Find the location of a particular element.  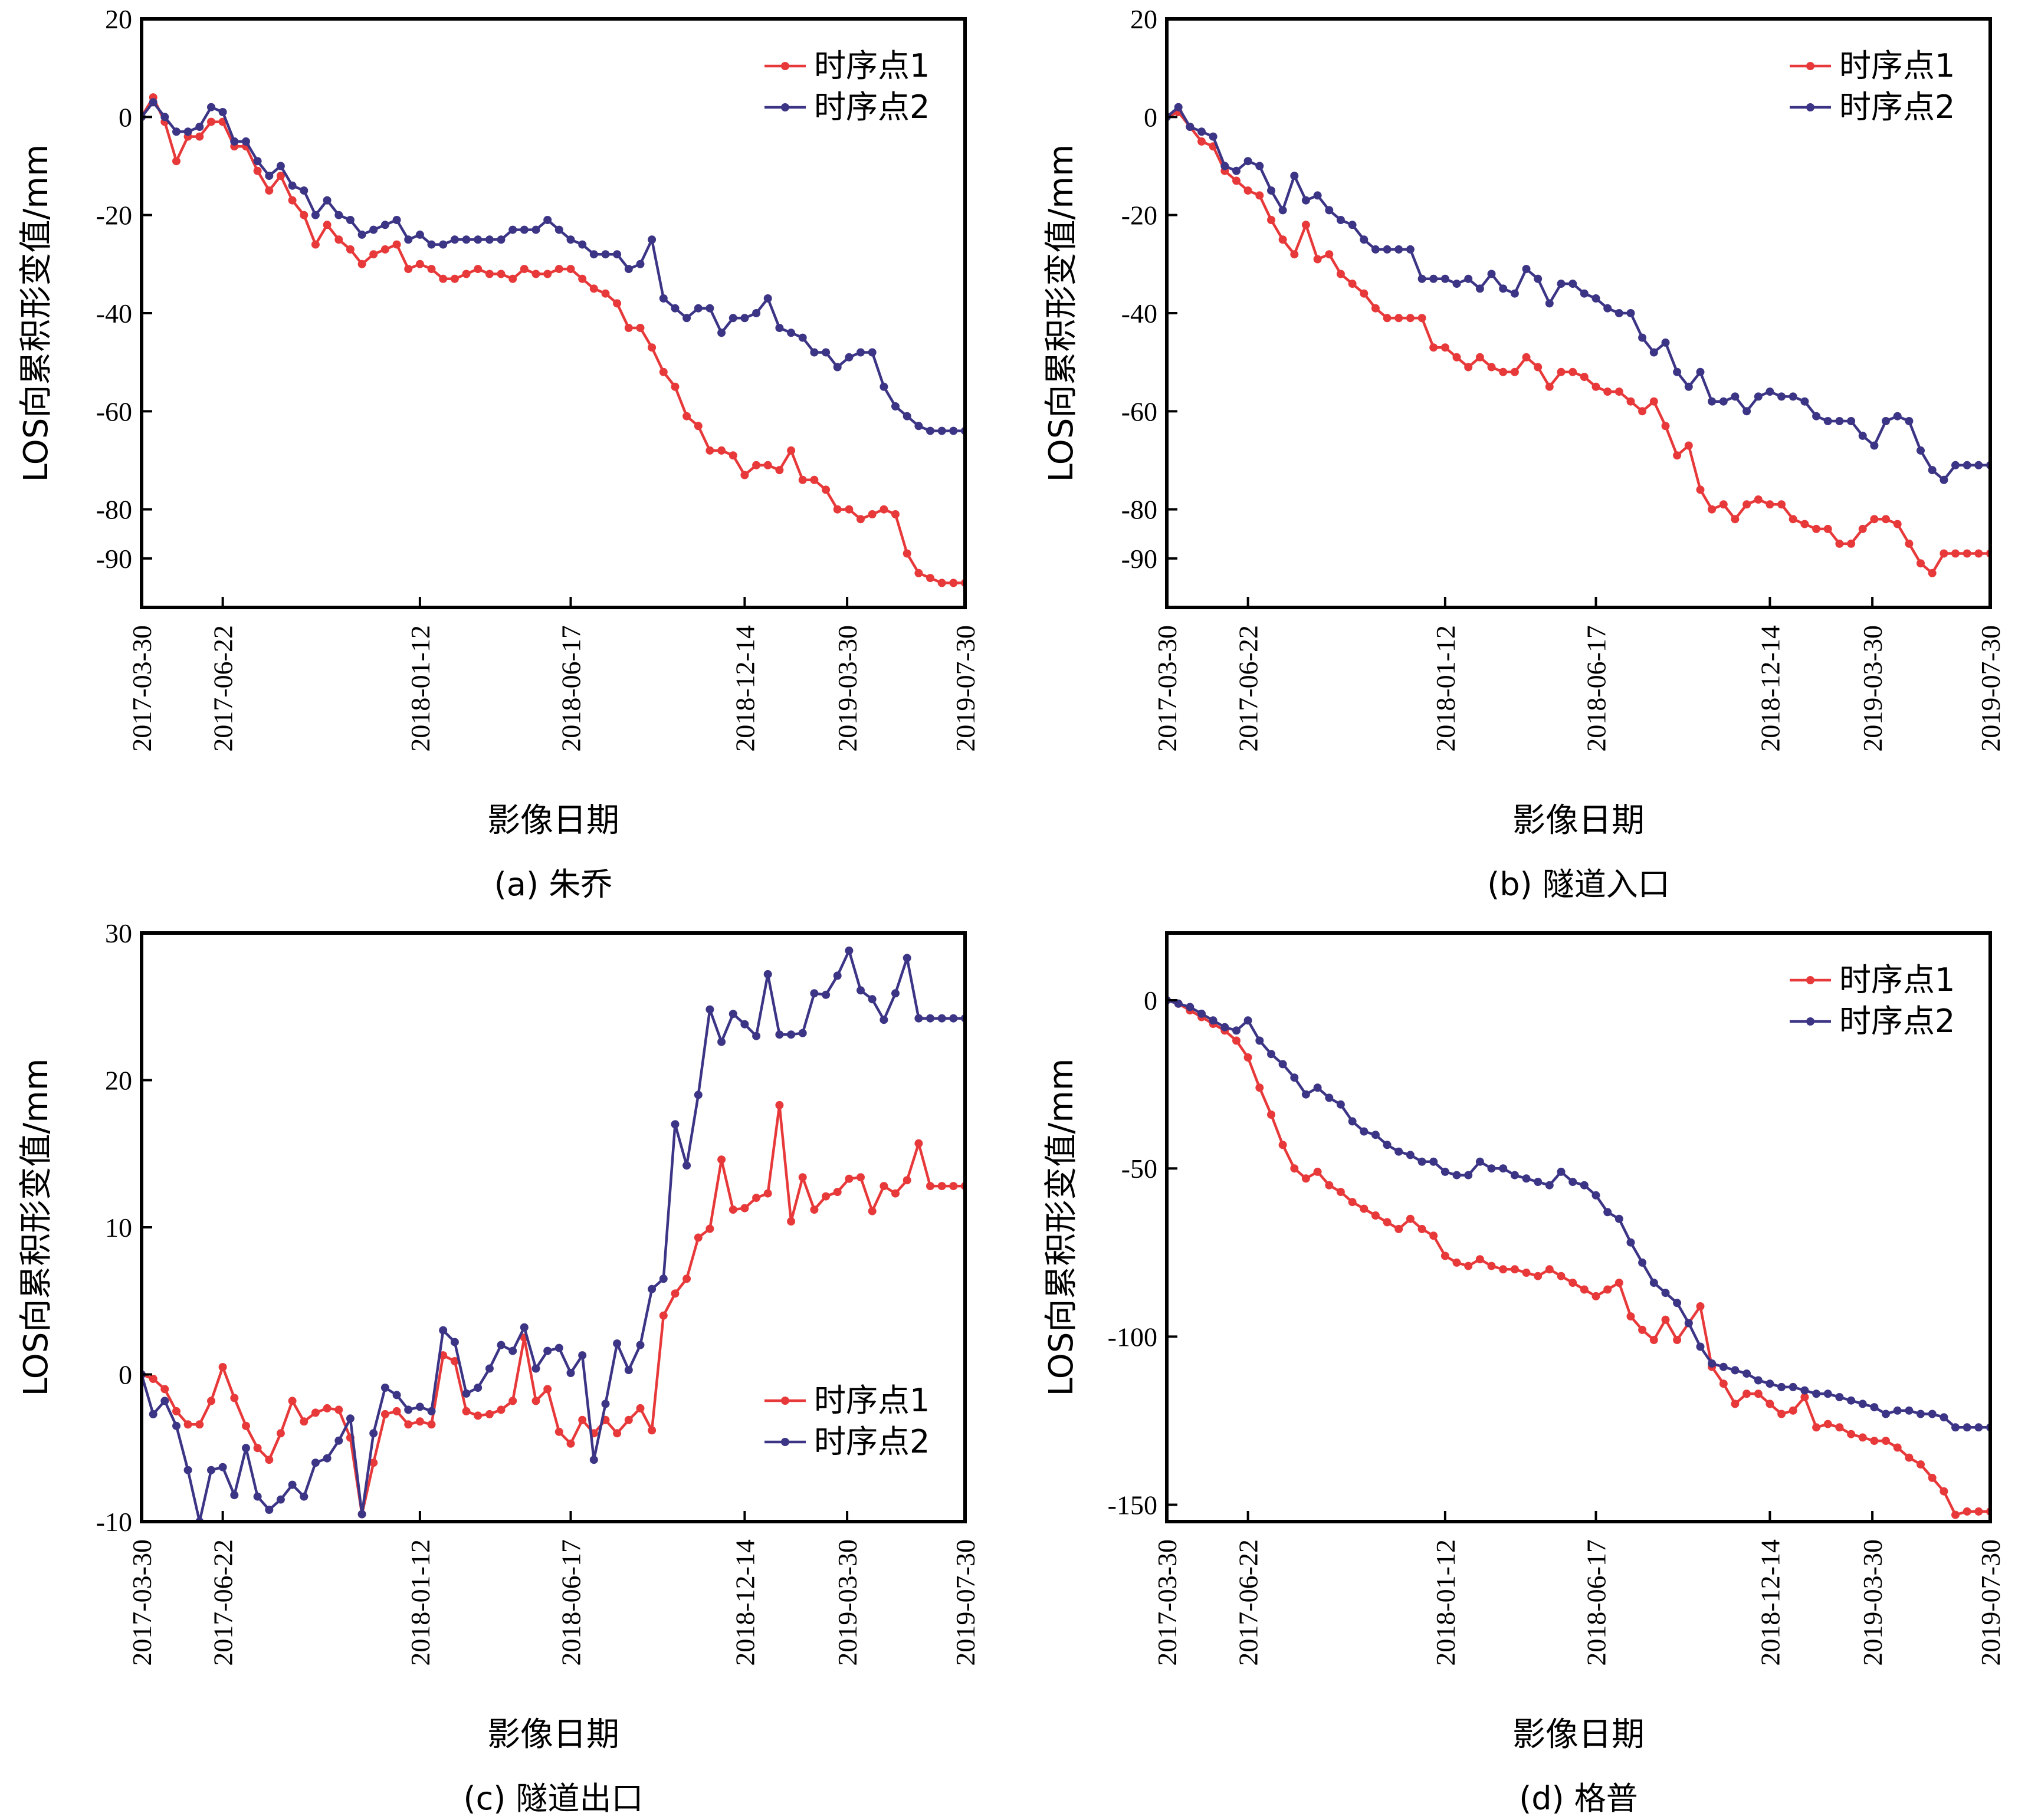

legend-label-1: 时序点1 is located at coordinates (872, 65).